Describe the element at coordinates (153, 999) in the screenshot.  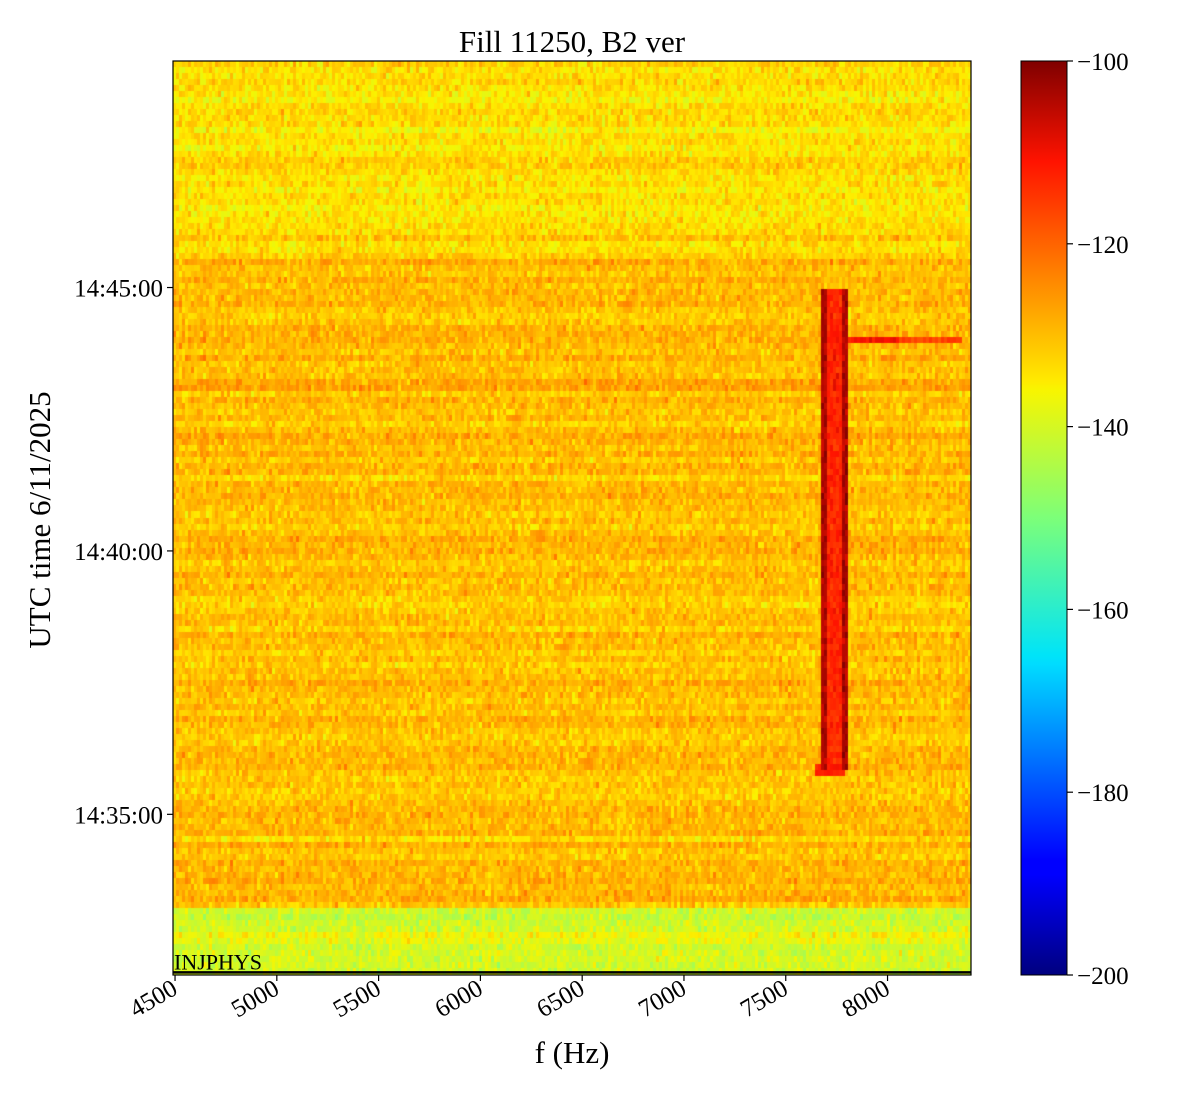
I see `x-tick-label: 4500` at that location.